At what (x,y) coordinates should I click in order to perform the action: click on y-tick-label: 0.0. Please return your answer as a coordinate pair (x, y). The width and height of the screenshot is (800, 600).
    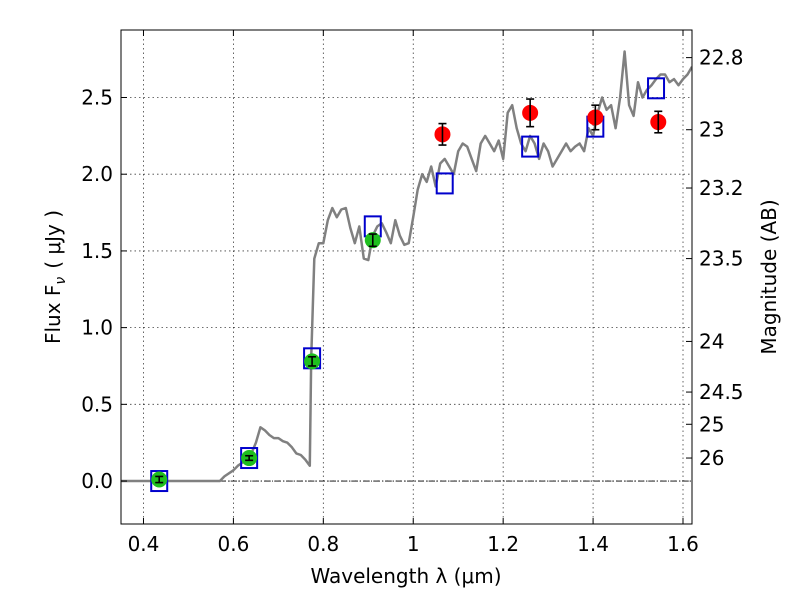
    Looking at the image, I should click on (97, 481).